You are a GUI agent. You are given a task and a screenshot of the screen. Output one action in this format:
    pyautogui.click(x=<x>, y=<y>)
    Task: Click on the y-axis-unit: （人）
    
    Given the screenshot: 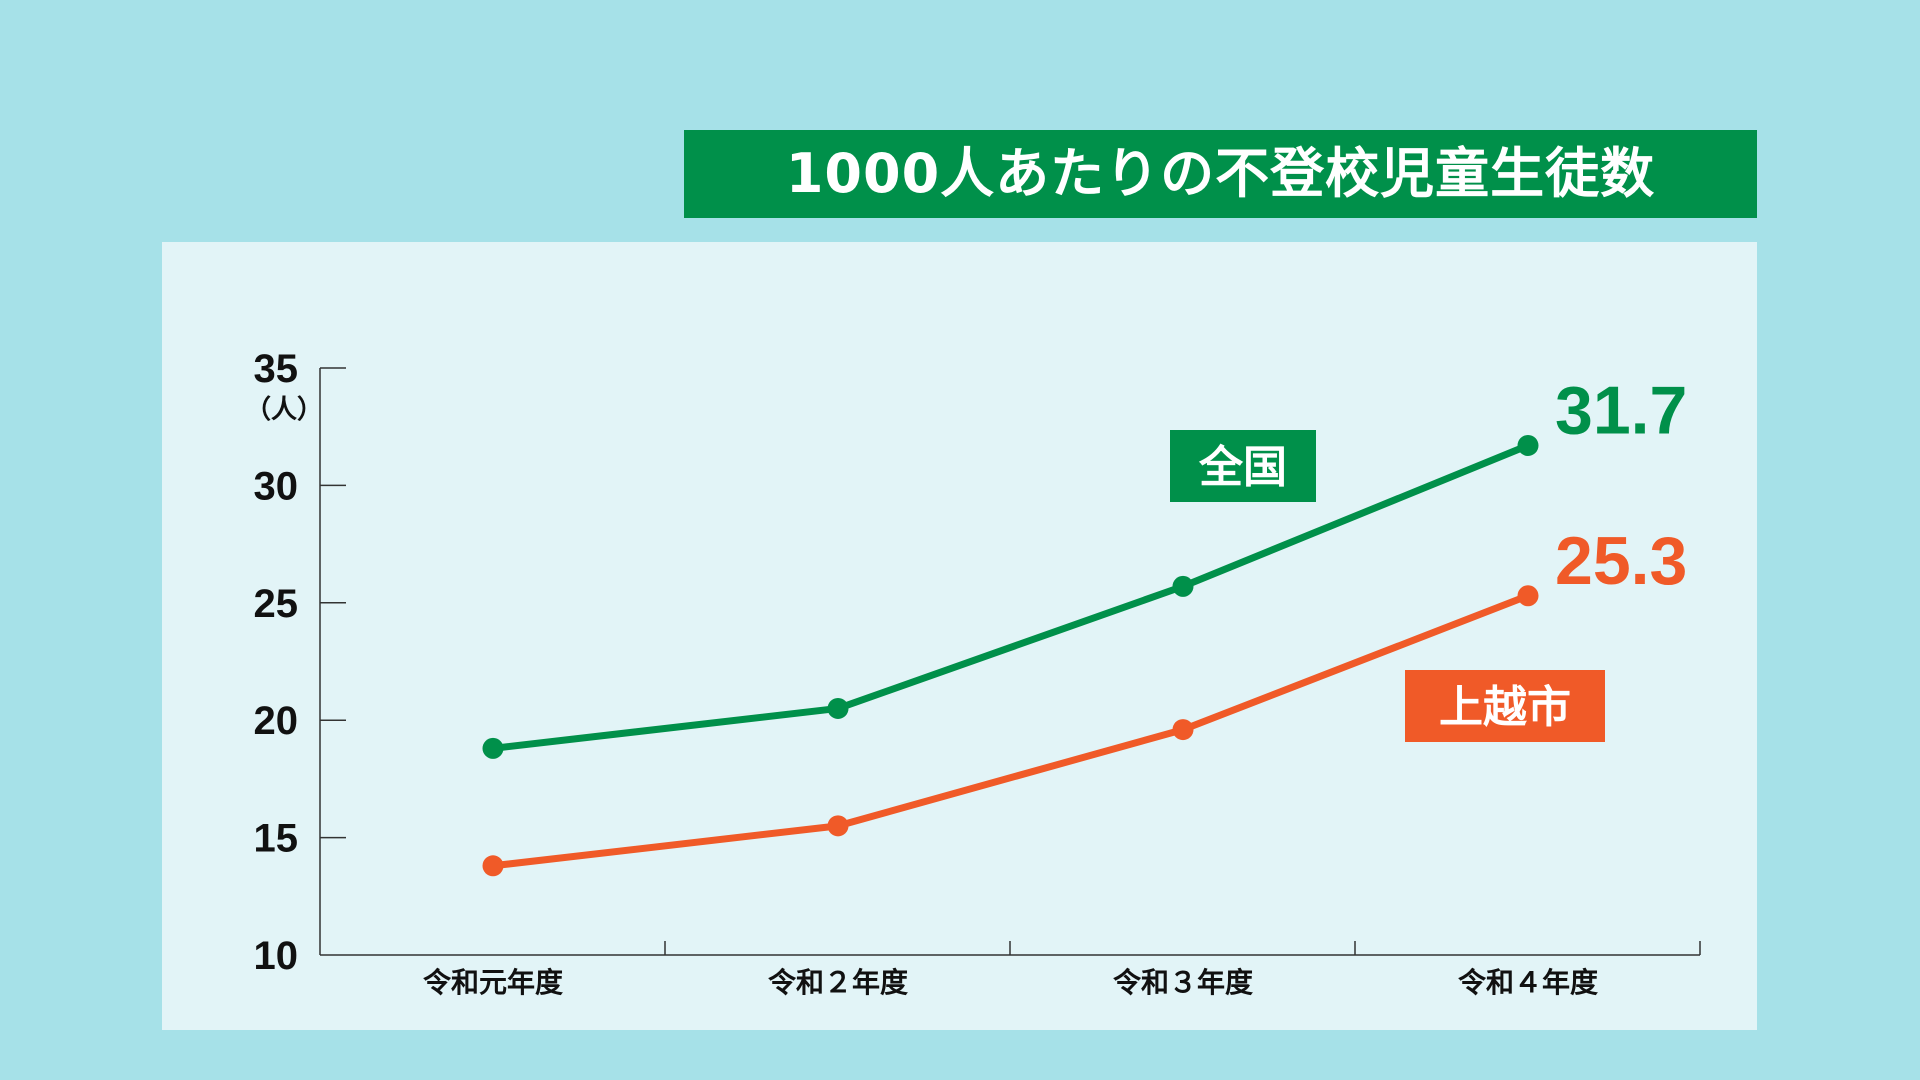 What is the action you would take?
    pyautogui.click(x=284, y=410)
    